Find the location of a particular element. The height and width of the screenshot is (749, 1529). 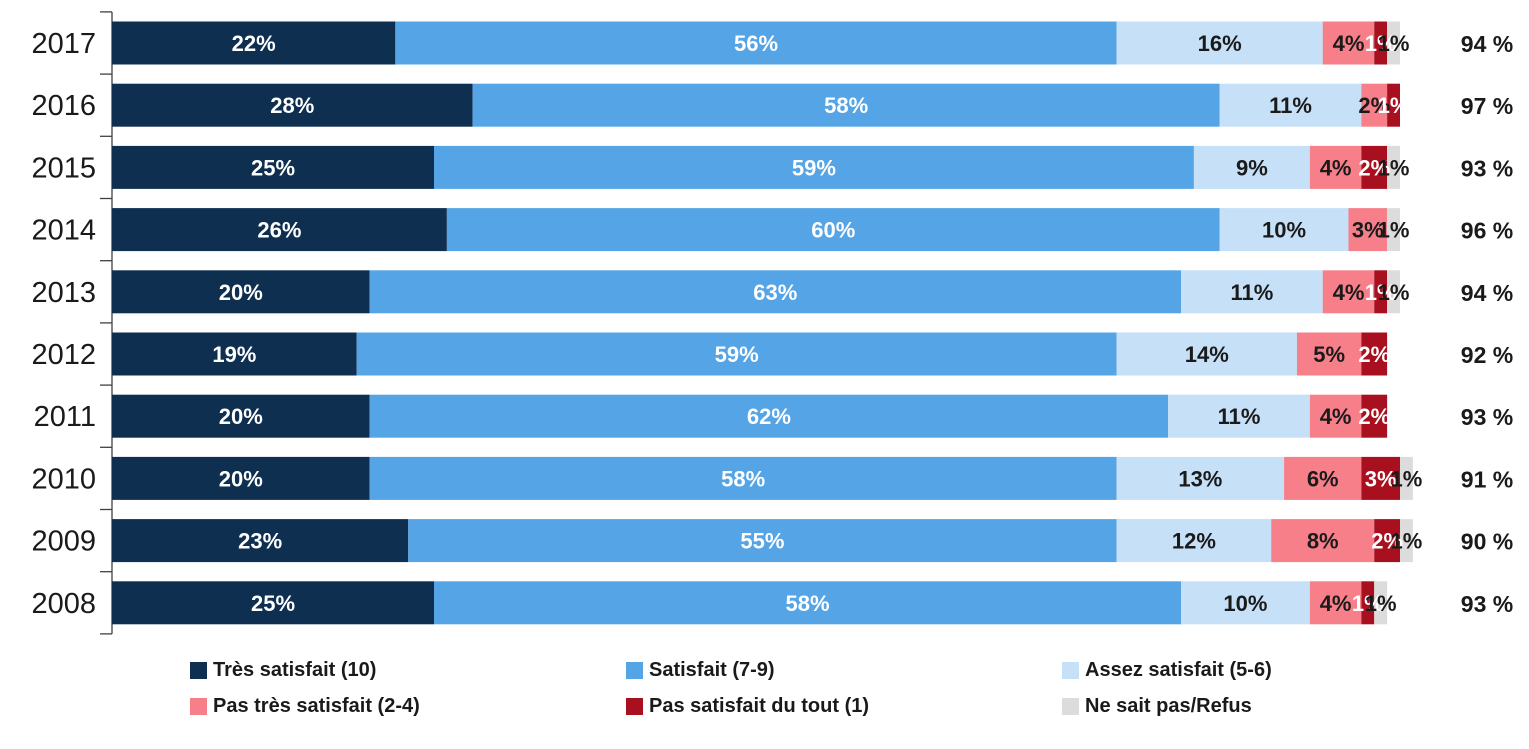

data-label: 60% is located at coordinates (833, 230).